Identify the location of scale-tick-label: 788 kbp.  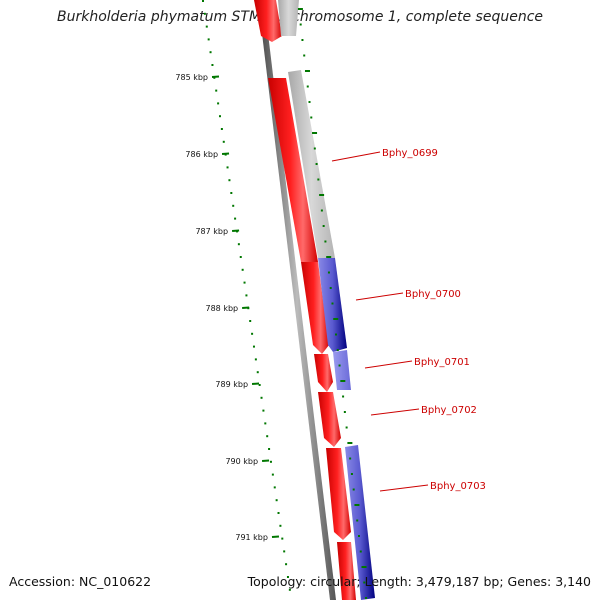
(222, 308).